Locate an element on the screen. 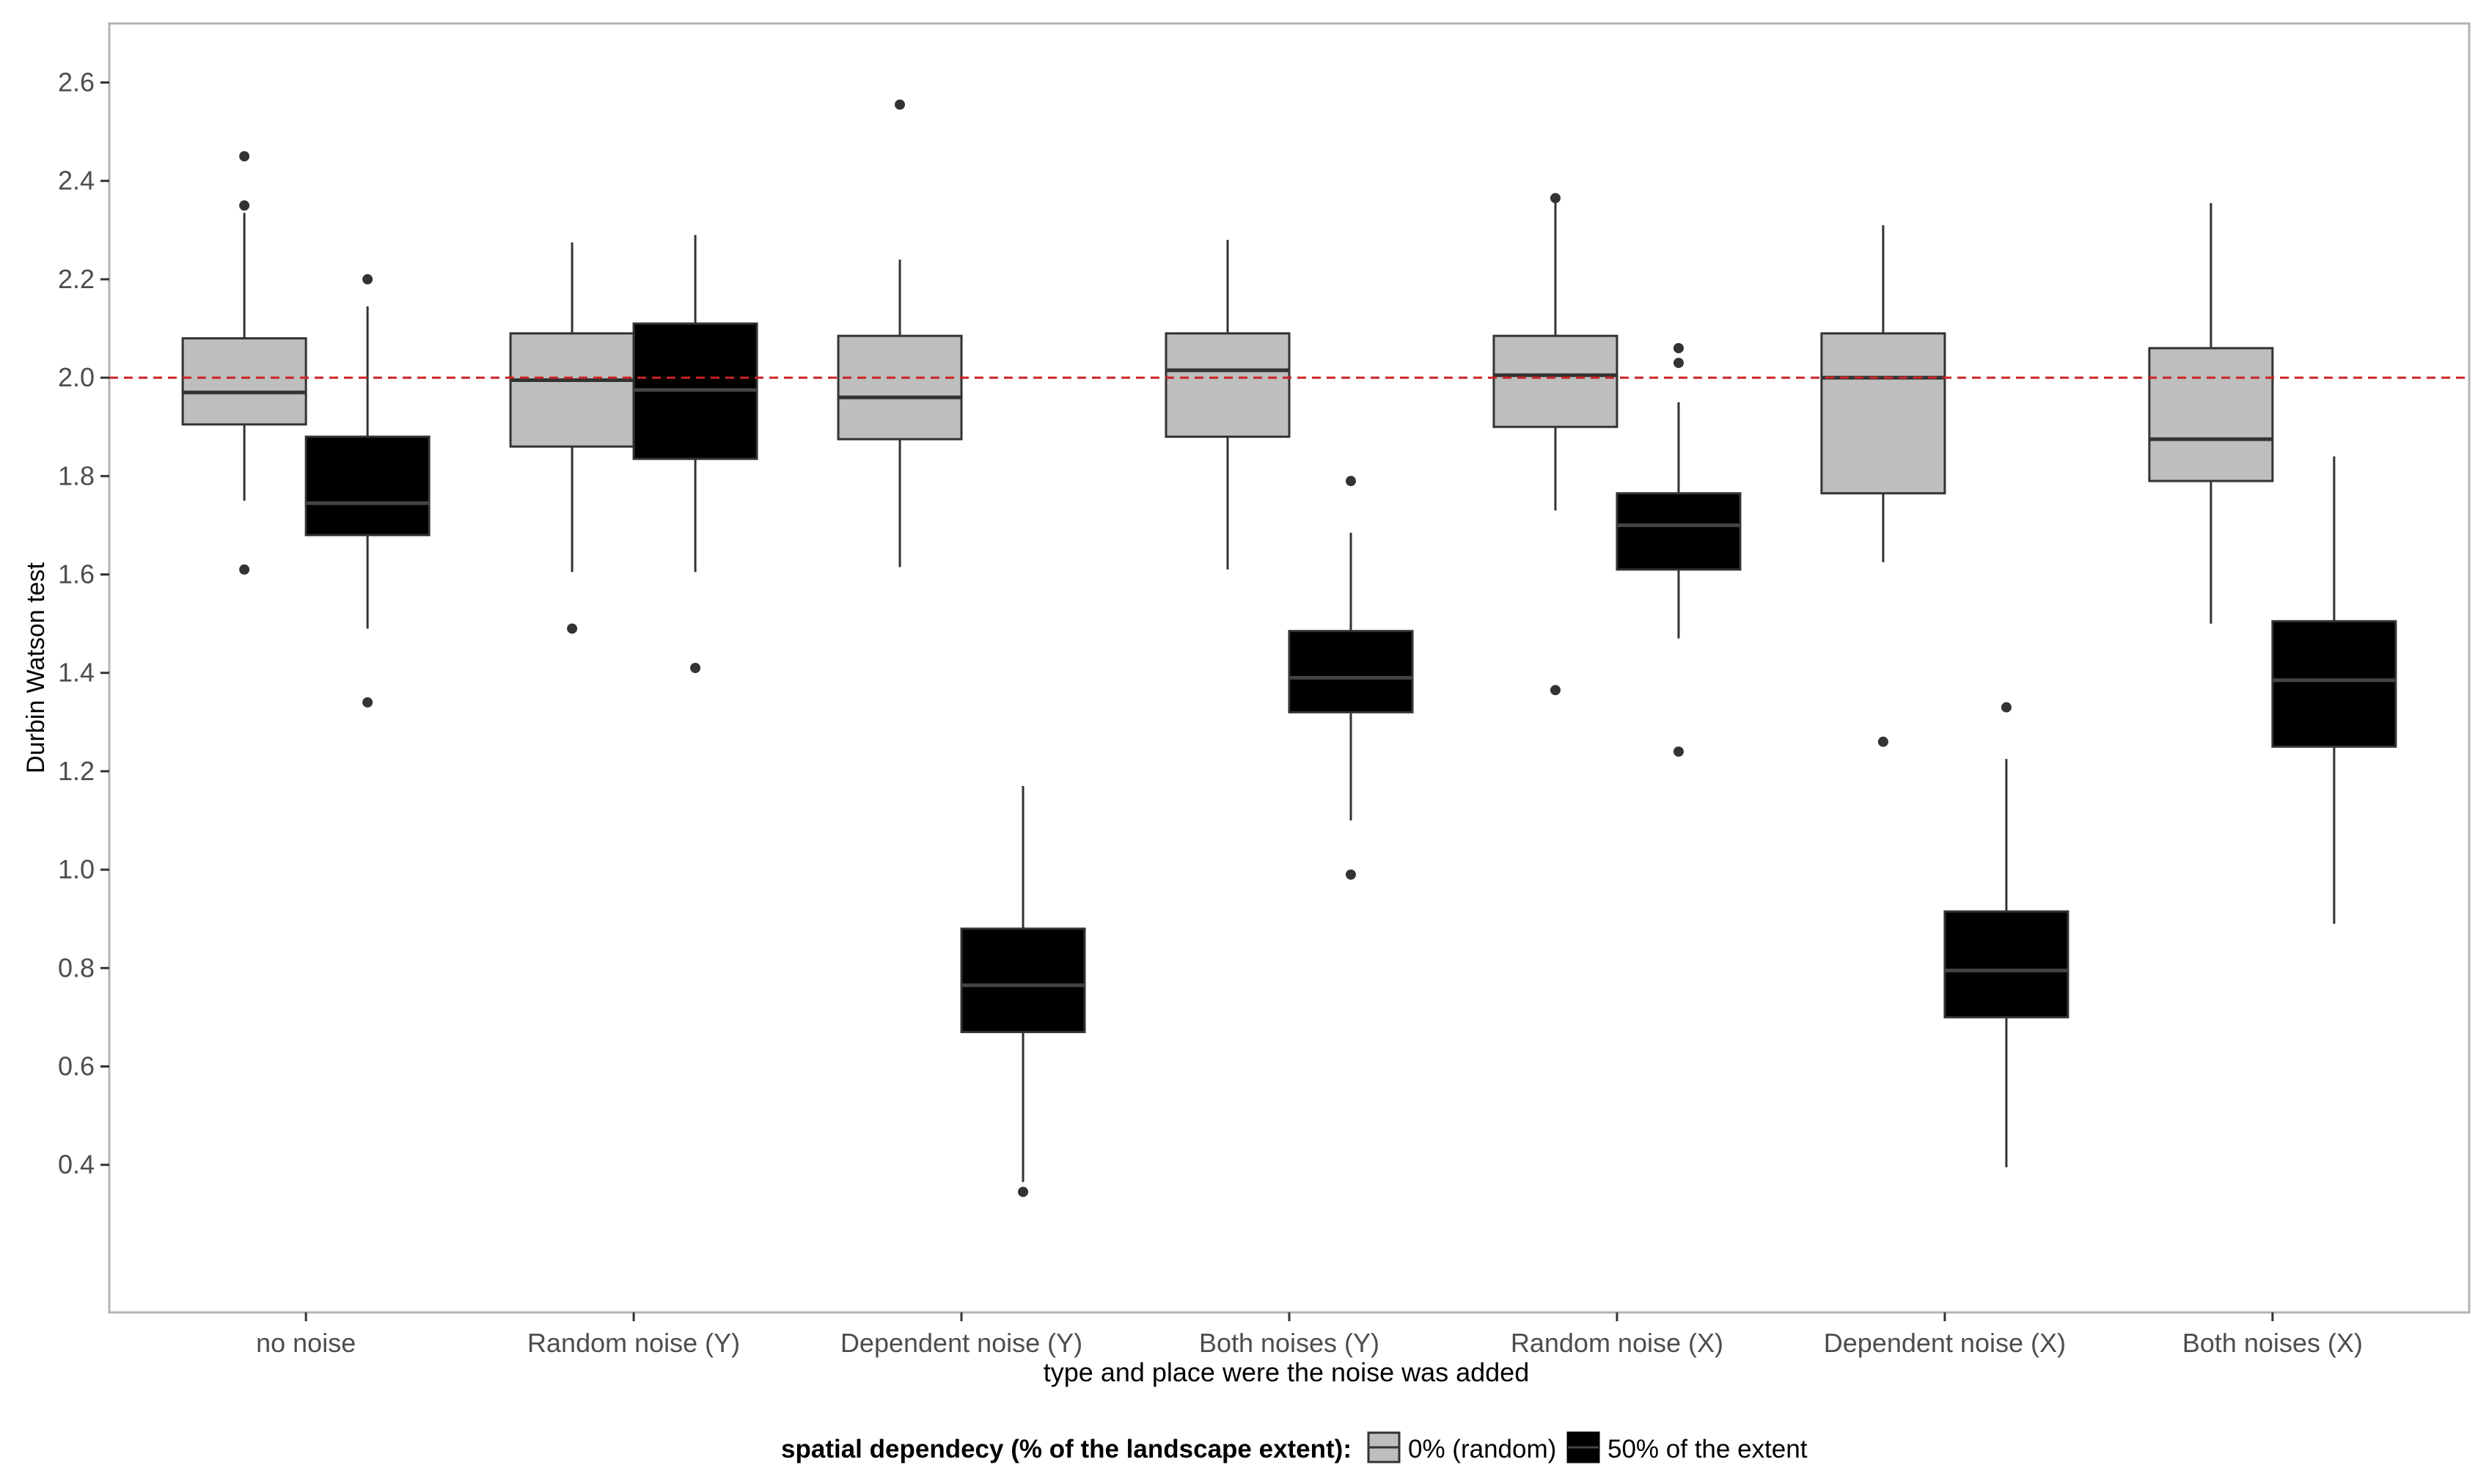  y-tick-label: 0.4 is located at coordinates (76, 1165).